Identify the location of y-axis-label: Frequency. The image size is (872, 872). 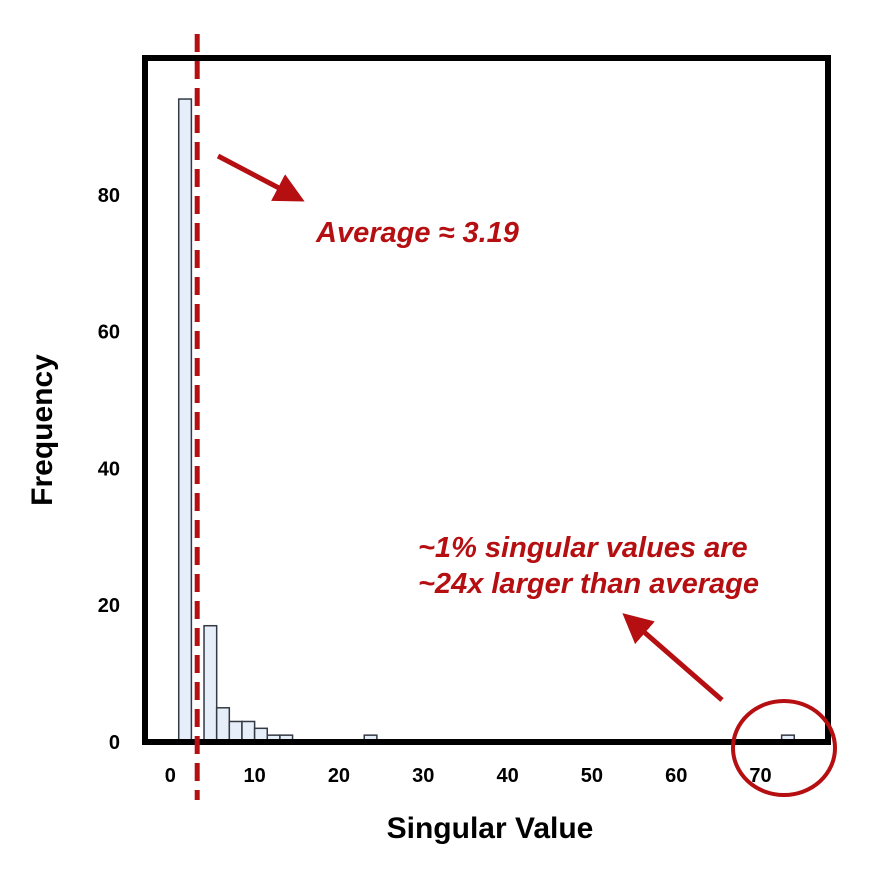
(42, 430).